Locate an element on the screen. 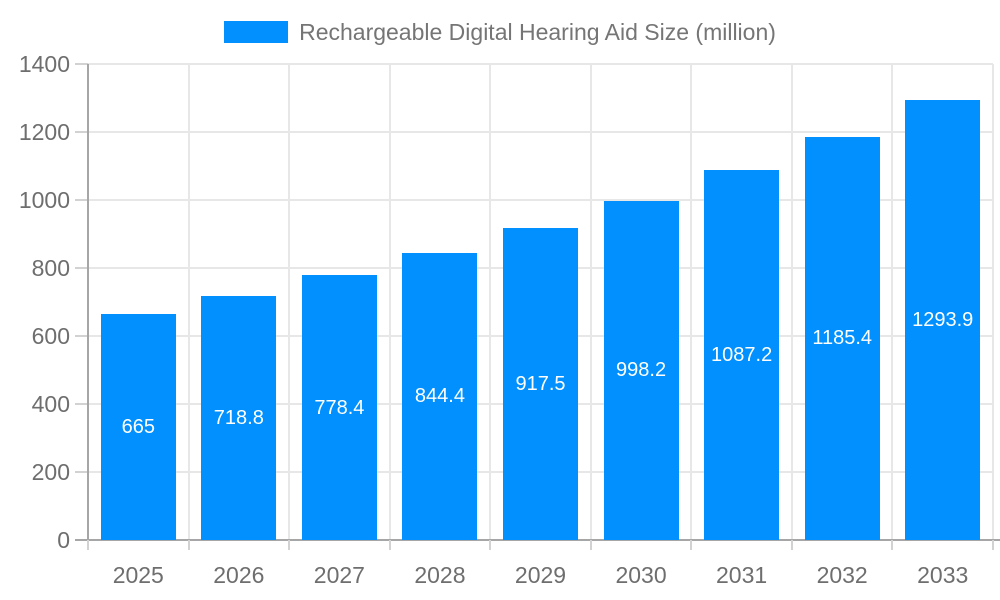 Image resolution: width=1000 pixels, height=600 pixels. y-axis-tick-label: 1200 is located at coordinates (44, 132).